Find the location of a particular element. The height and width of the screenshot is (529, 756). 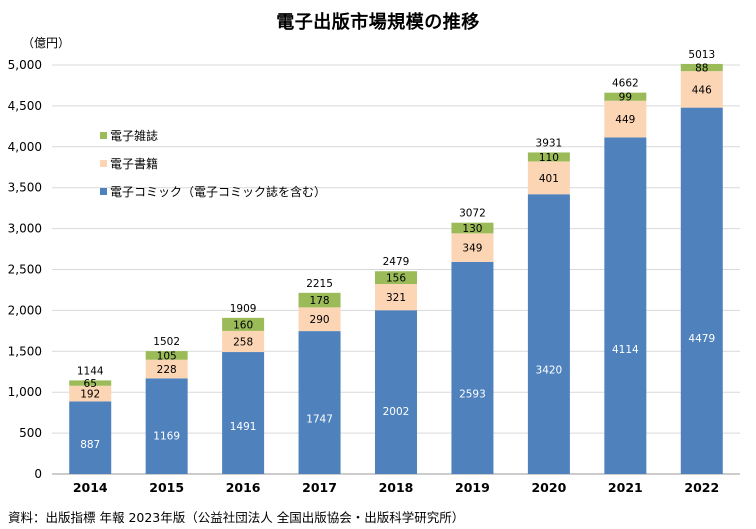

total-label: 3931 is located at coordinates (549, 143).